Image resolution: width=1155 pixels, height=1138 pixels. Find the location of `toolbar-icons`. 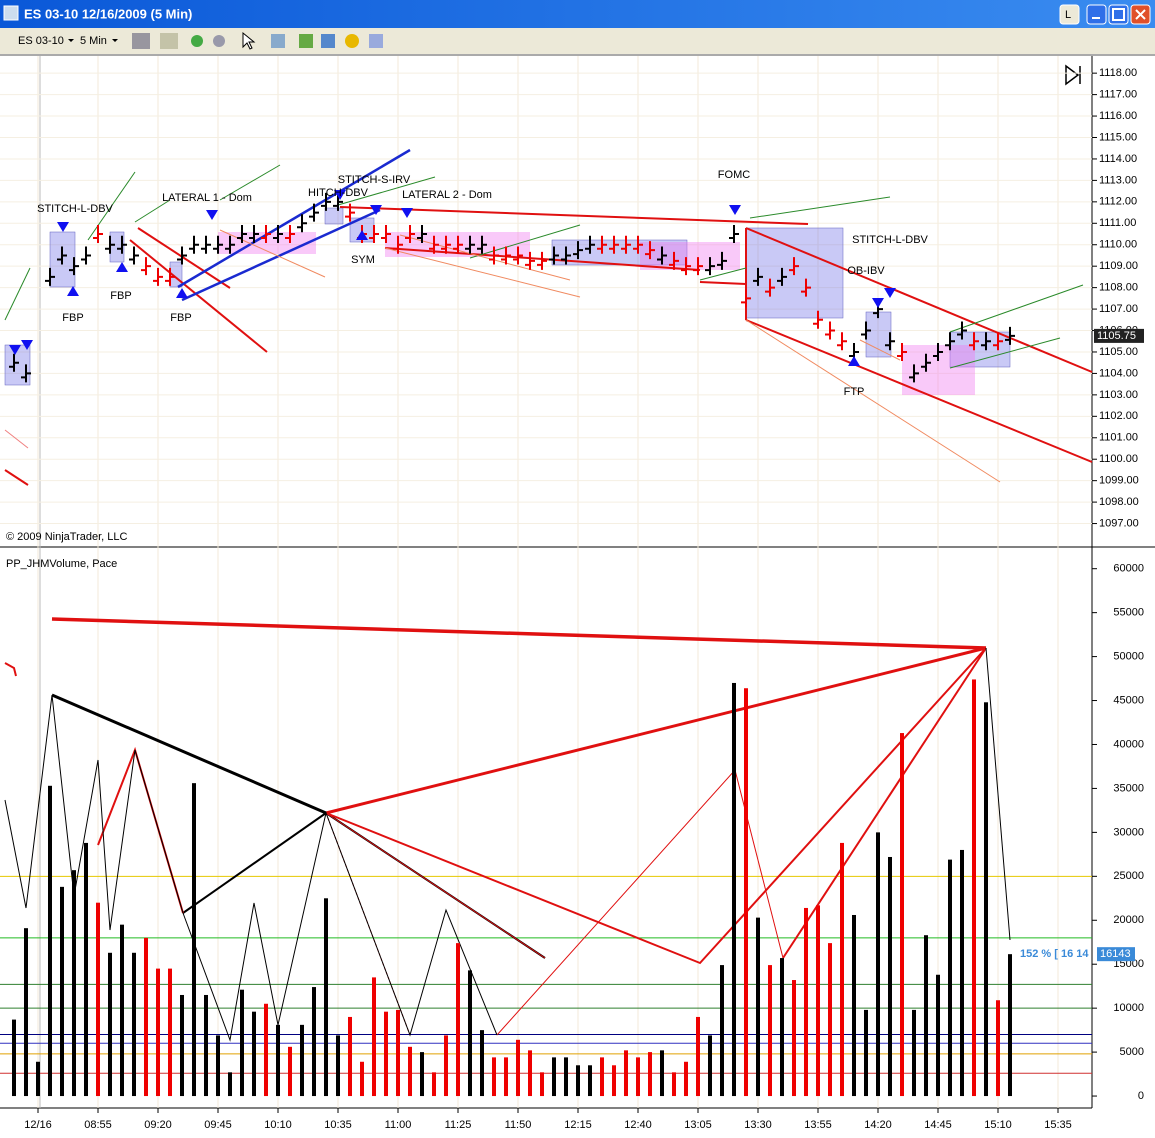

toolbar-icons is located at coordinates (257, 40).